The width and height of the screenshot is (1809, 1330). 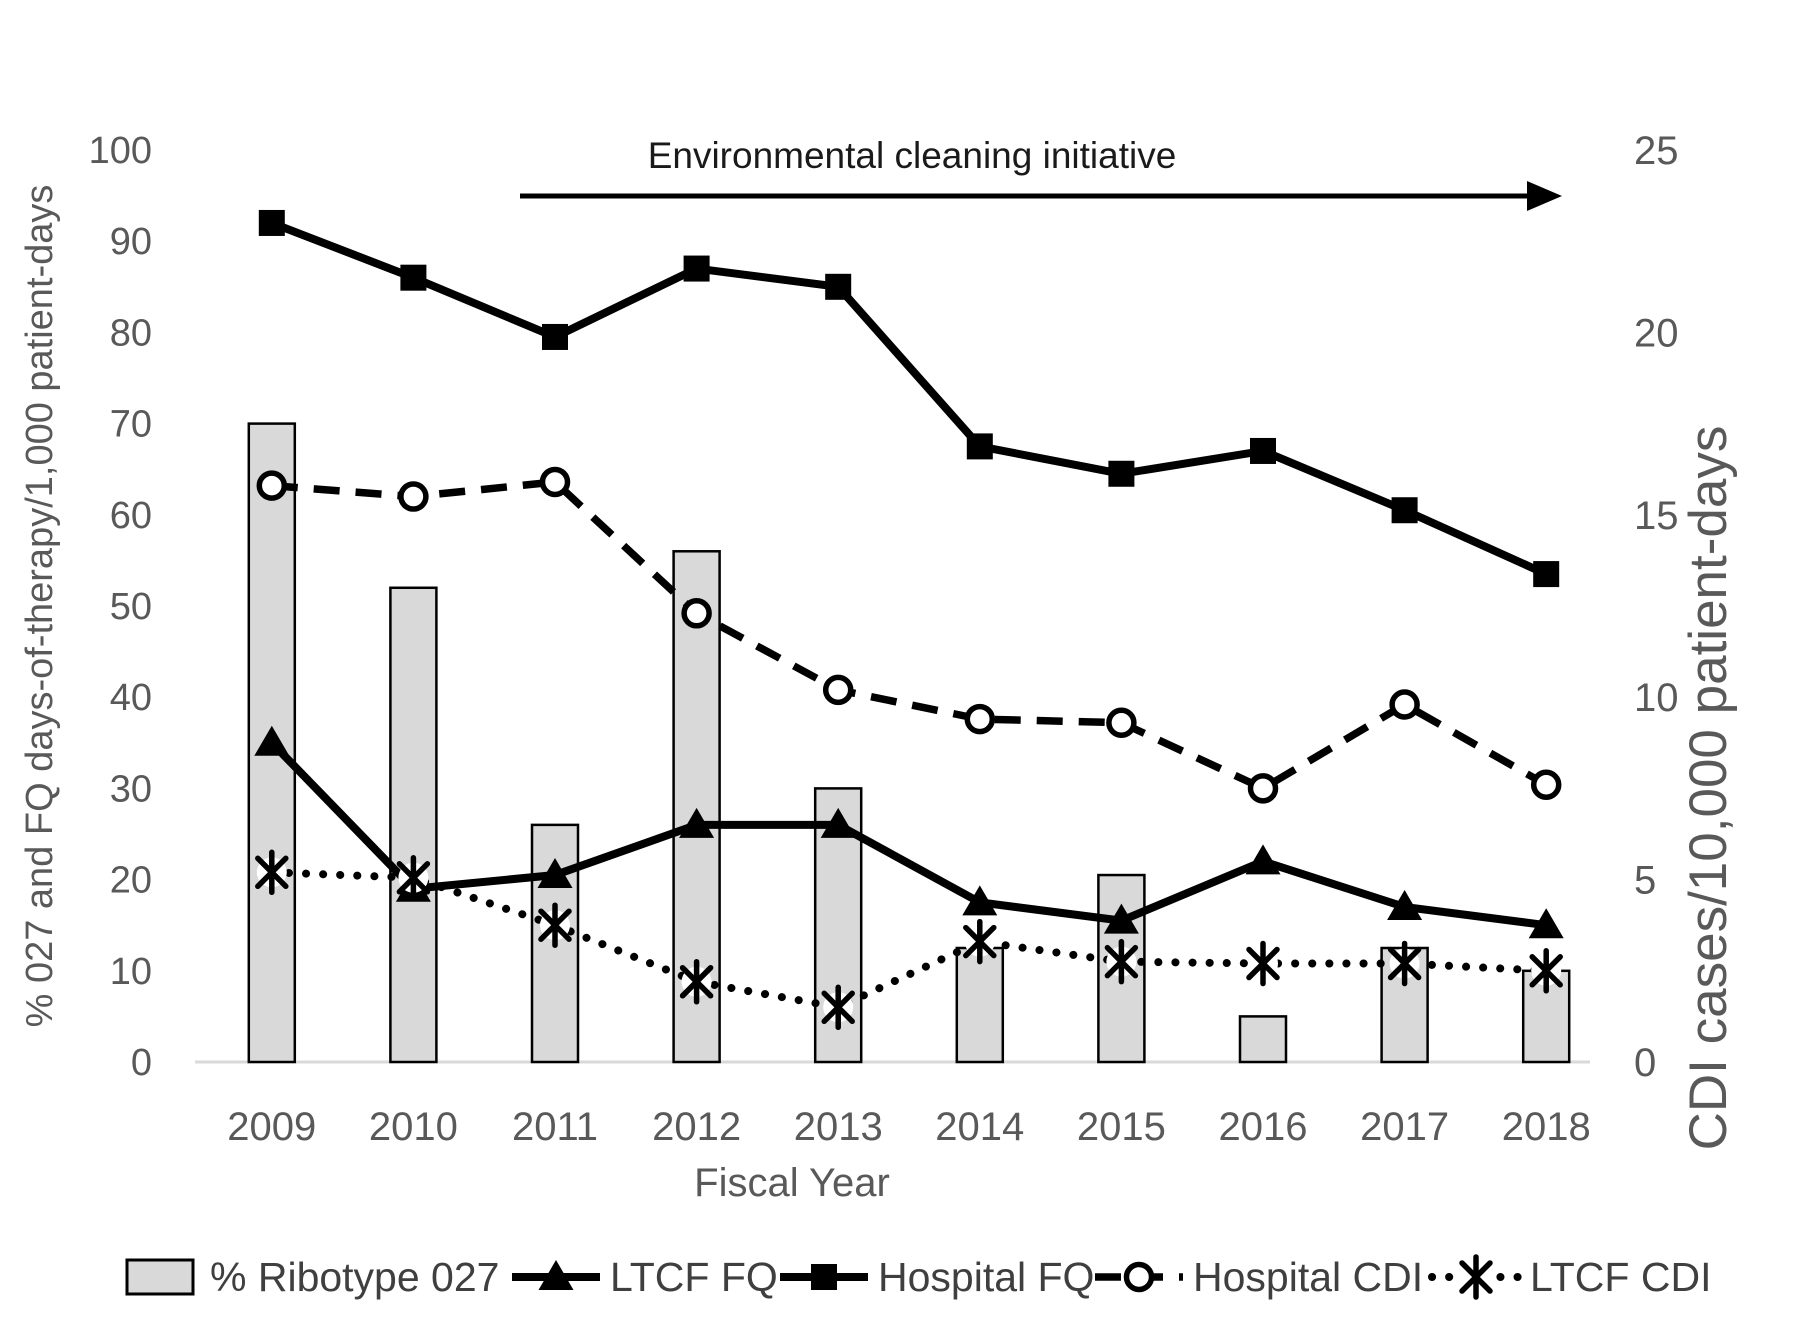 I want to click on point-hospital-cdi-2011, so click(x=555, y=482).